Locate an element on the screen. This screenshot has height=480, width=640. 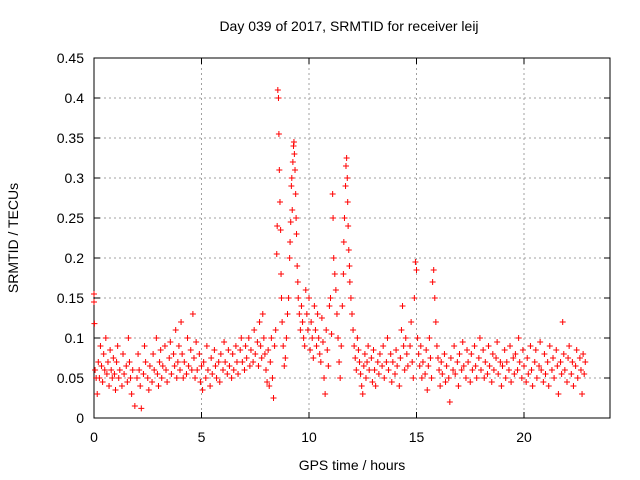
x-tick-label: 0 is located at coordinates (94, 437).